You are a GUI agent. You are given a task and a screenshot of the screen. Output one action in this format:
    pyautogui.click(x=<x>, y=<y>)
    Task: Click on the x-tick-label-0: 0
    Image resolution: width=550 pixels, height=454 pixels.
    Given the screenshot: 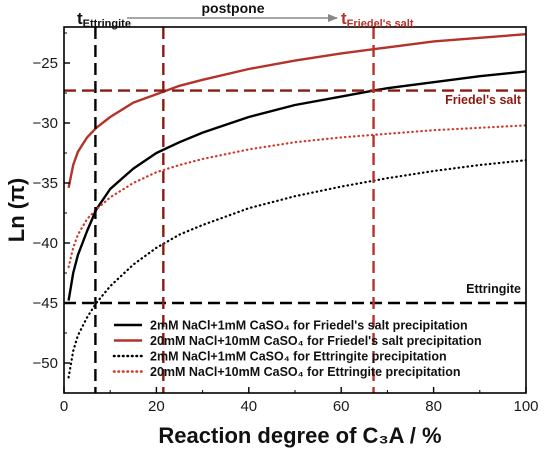 What is the action you would take?
    pyautogui.click(x=64, y=406)
    